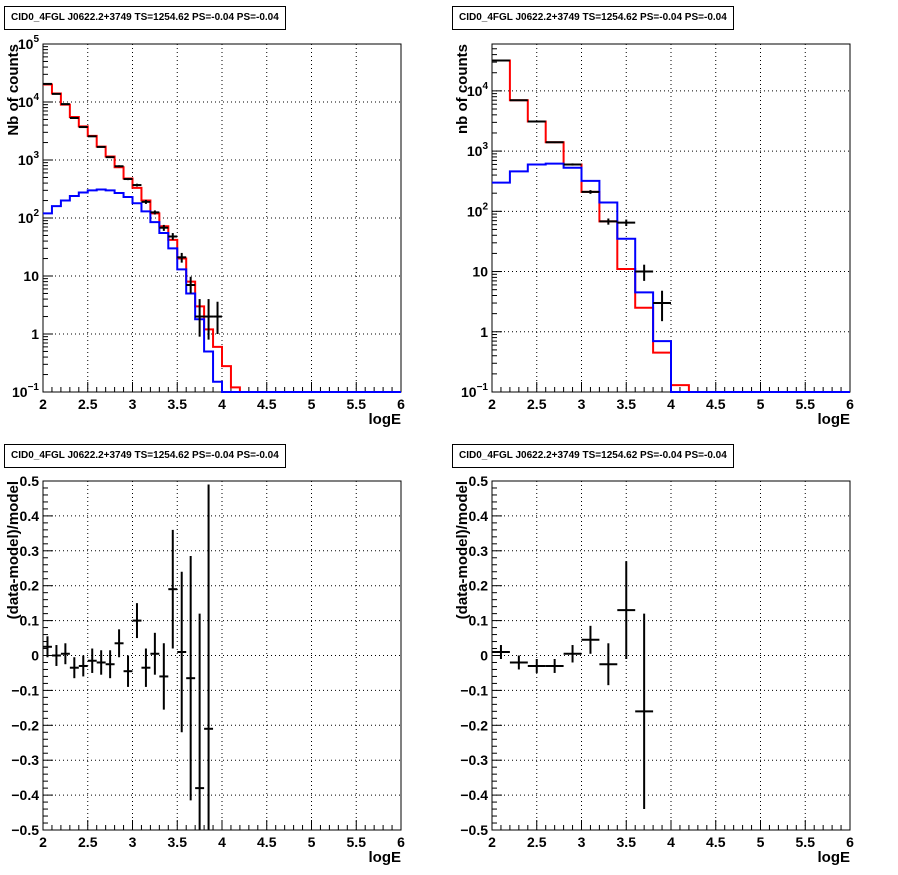  I want to click on y-tick-label: −0.5, so click(25, 830).